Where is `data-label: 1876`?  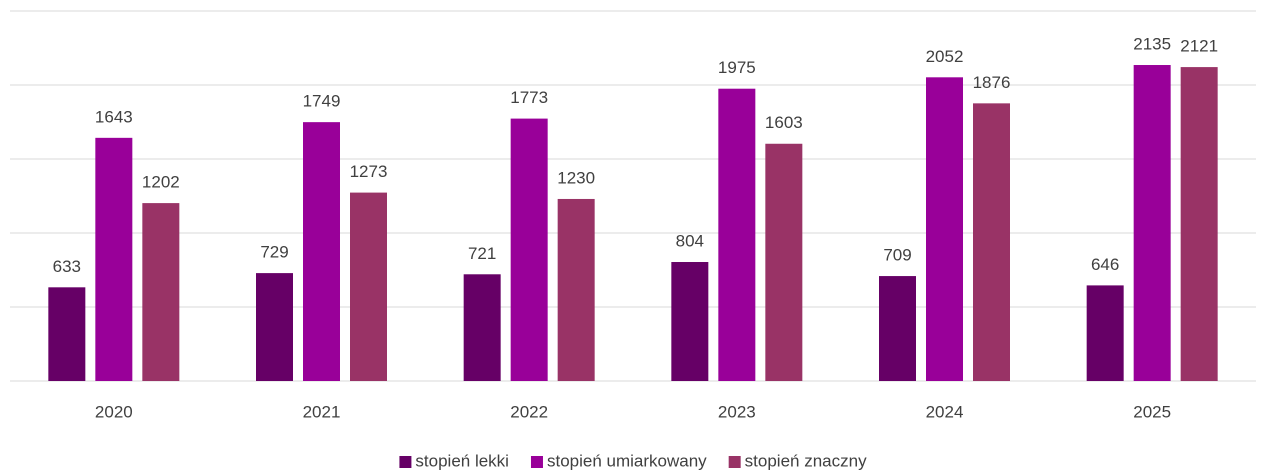
data-label: 1876 is located at coordinates (992, 82).